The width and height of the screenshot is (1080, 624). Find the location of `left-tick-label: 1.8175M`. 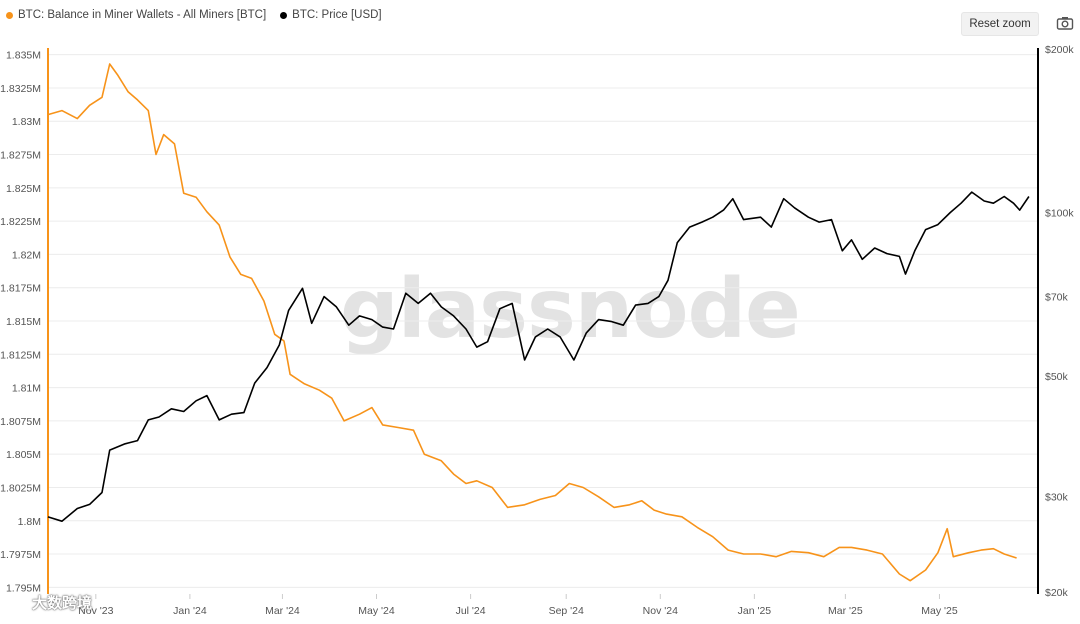

left-tick-label: 1.8175M is located at coordinates (20, 289).